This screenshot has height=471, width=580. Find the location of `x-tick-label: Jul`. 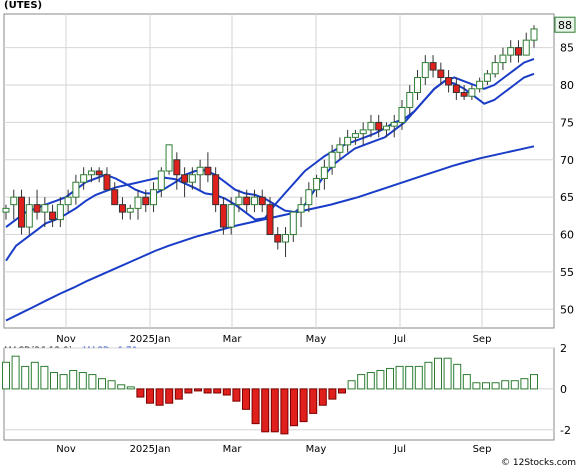

x-tick-label: Jul is located at coordinates (399, 339).